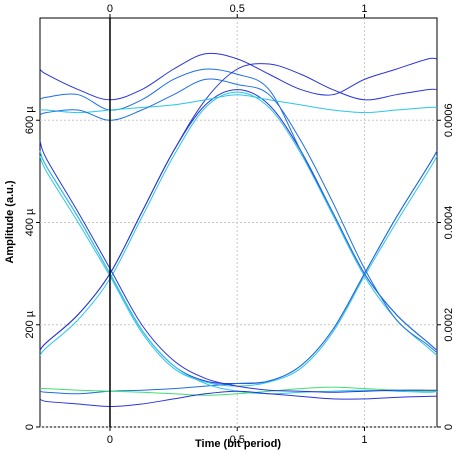  Describe the element at coordinates (30, 222) in the screenshot. I see `y-tick-label: 400 µ` at that location.